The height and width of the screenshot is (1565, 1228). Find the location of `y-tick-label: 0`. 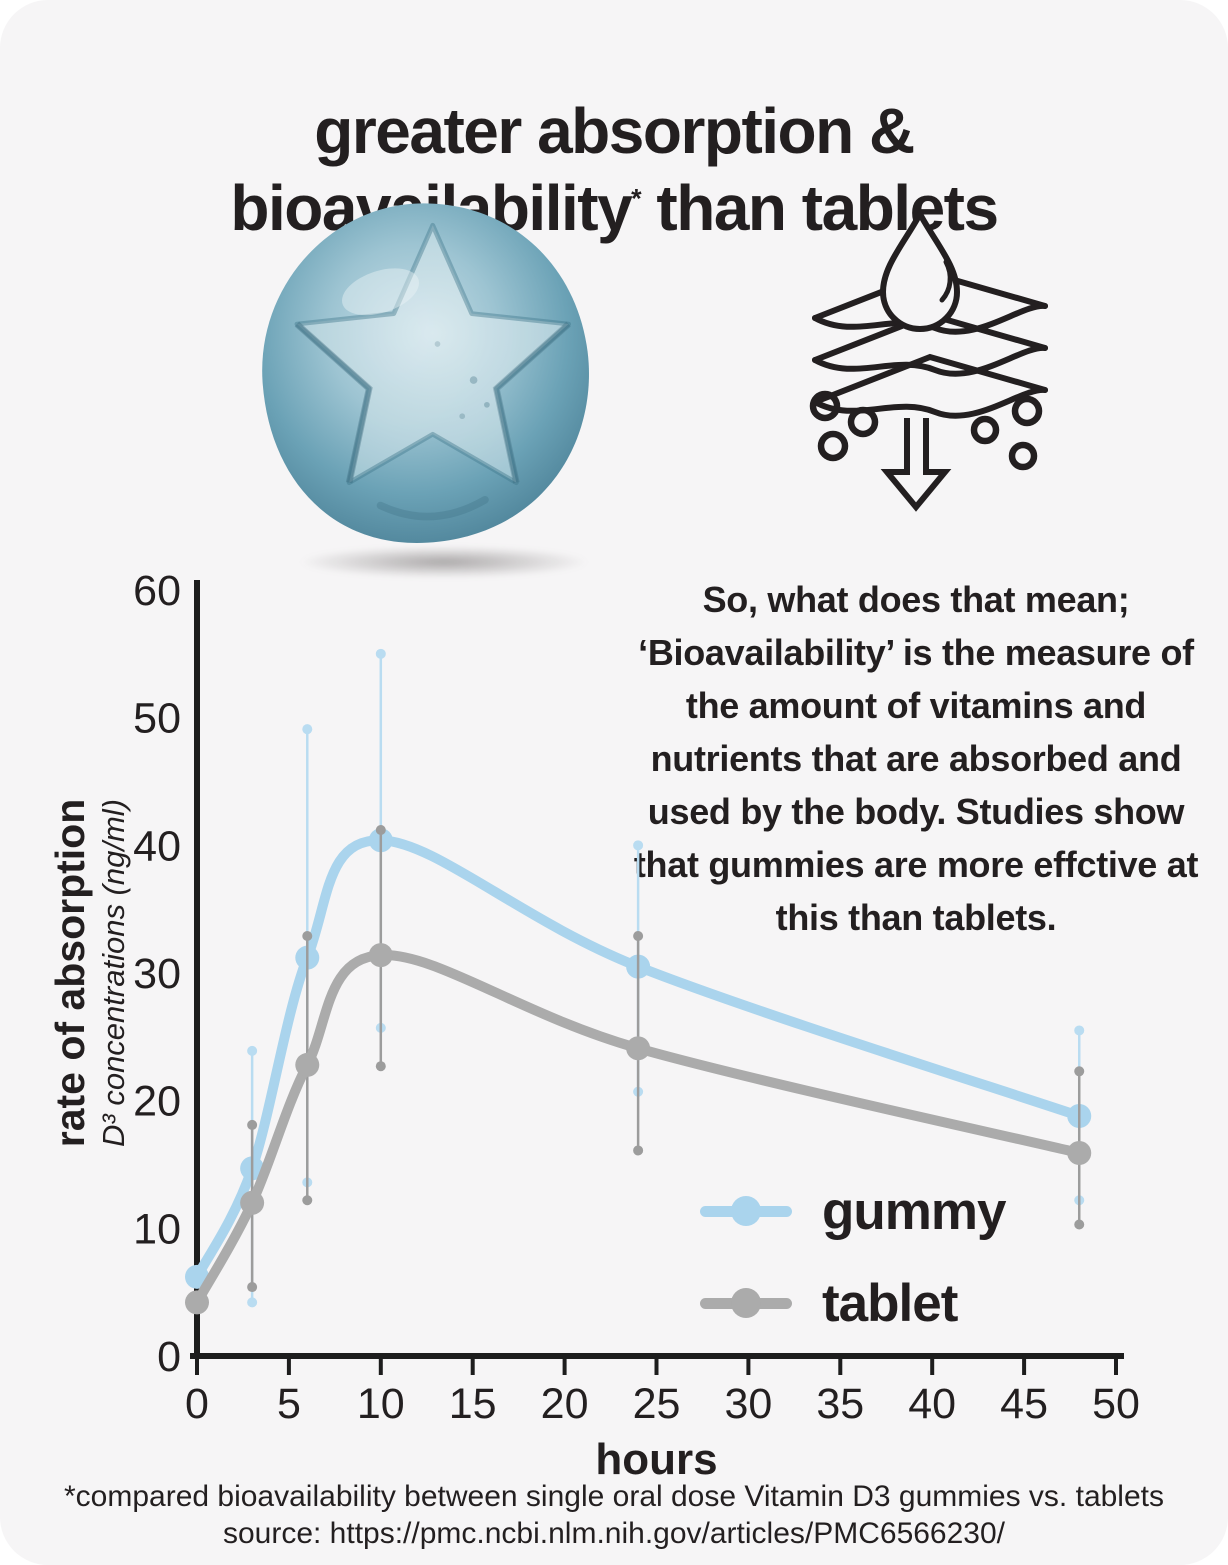

y-tick-label: 0 is located at coordinates (169, 1357).